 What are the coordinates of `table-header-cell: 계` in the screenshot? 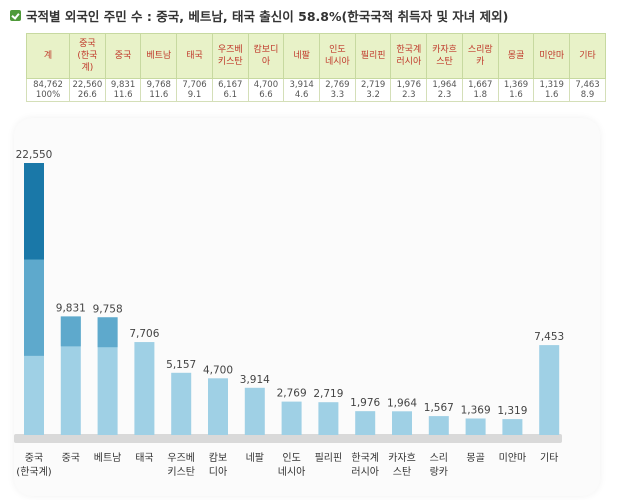 It's located at (48, 56).